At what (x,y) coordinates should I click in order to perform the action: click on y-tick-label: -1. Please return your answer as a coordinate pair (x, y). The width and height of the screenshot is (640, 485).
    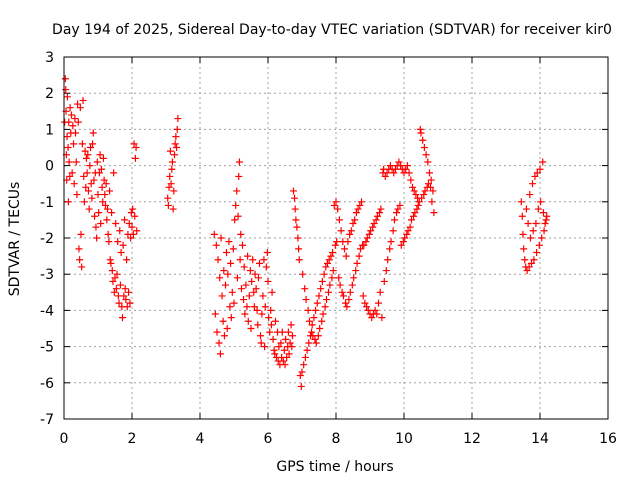
    Looking at the image, I should click on (47, 203).